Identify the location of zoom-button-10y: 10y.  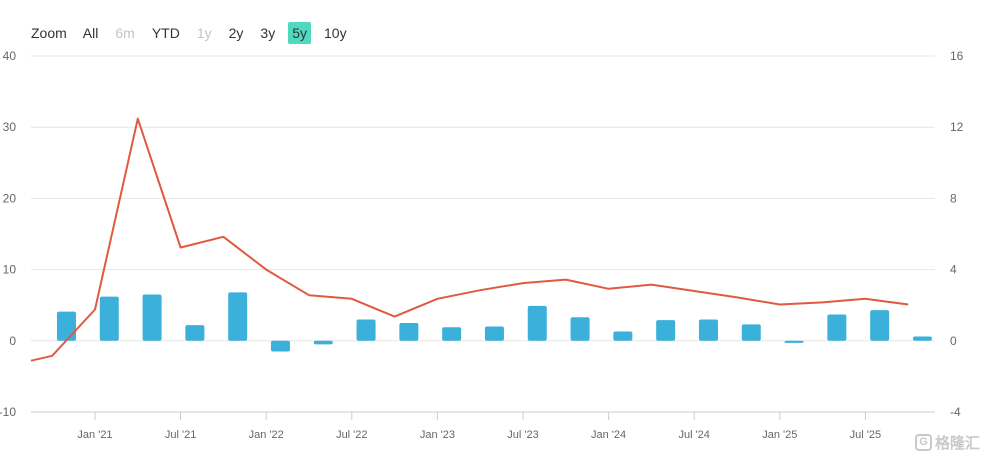
(335, 33).